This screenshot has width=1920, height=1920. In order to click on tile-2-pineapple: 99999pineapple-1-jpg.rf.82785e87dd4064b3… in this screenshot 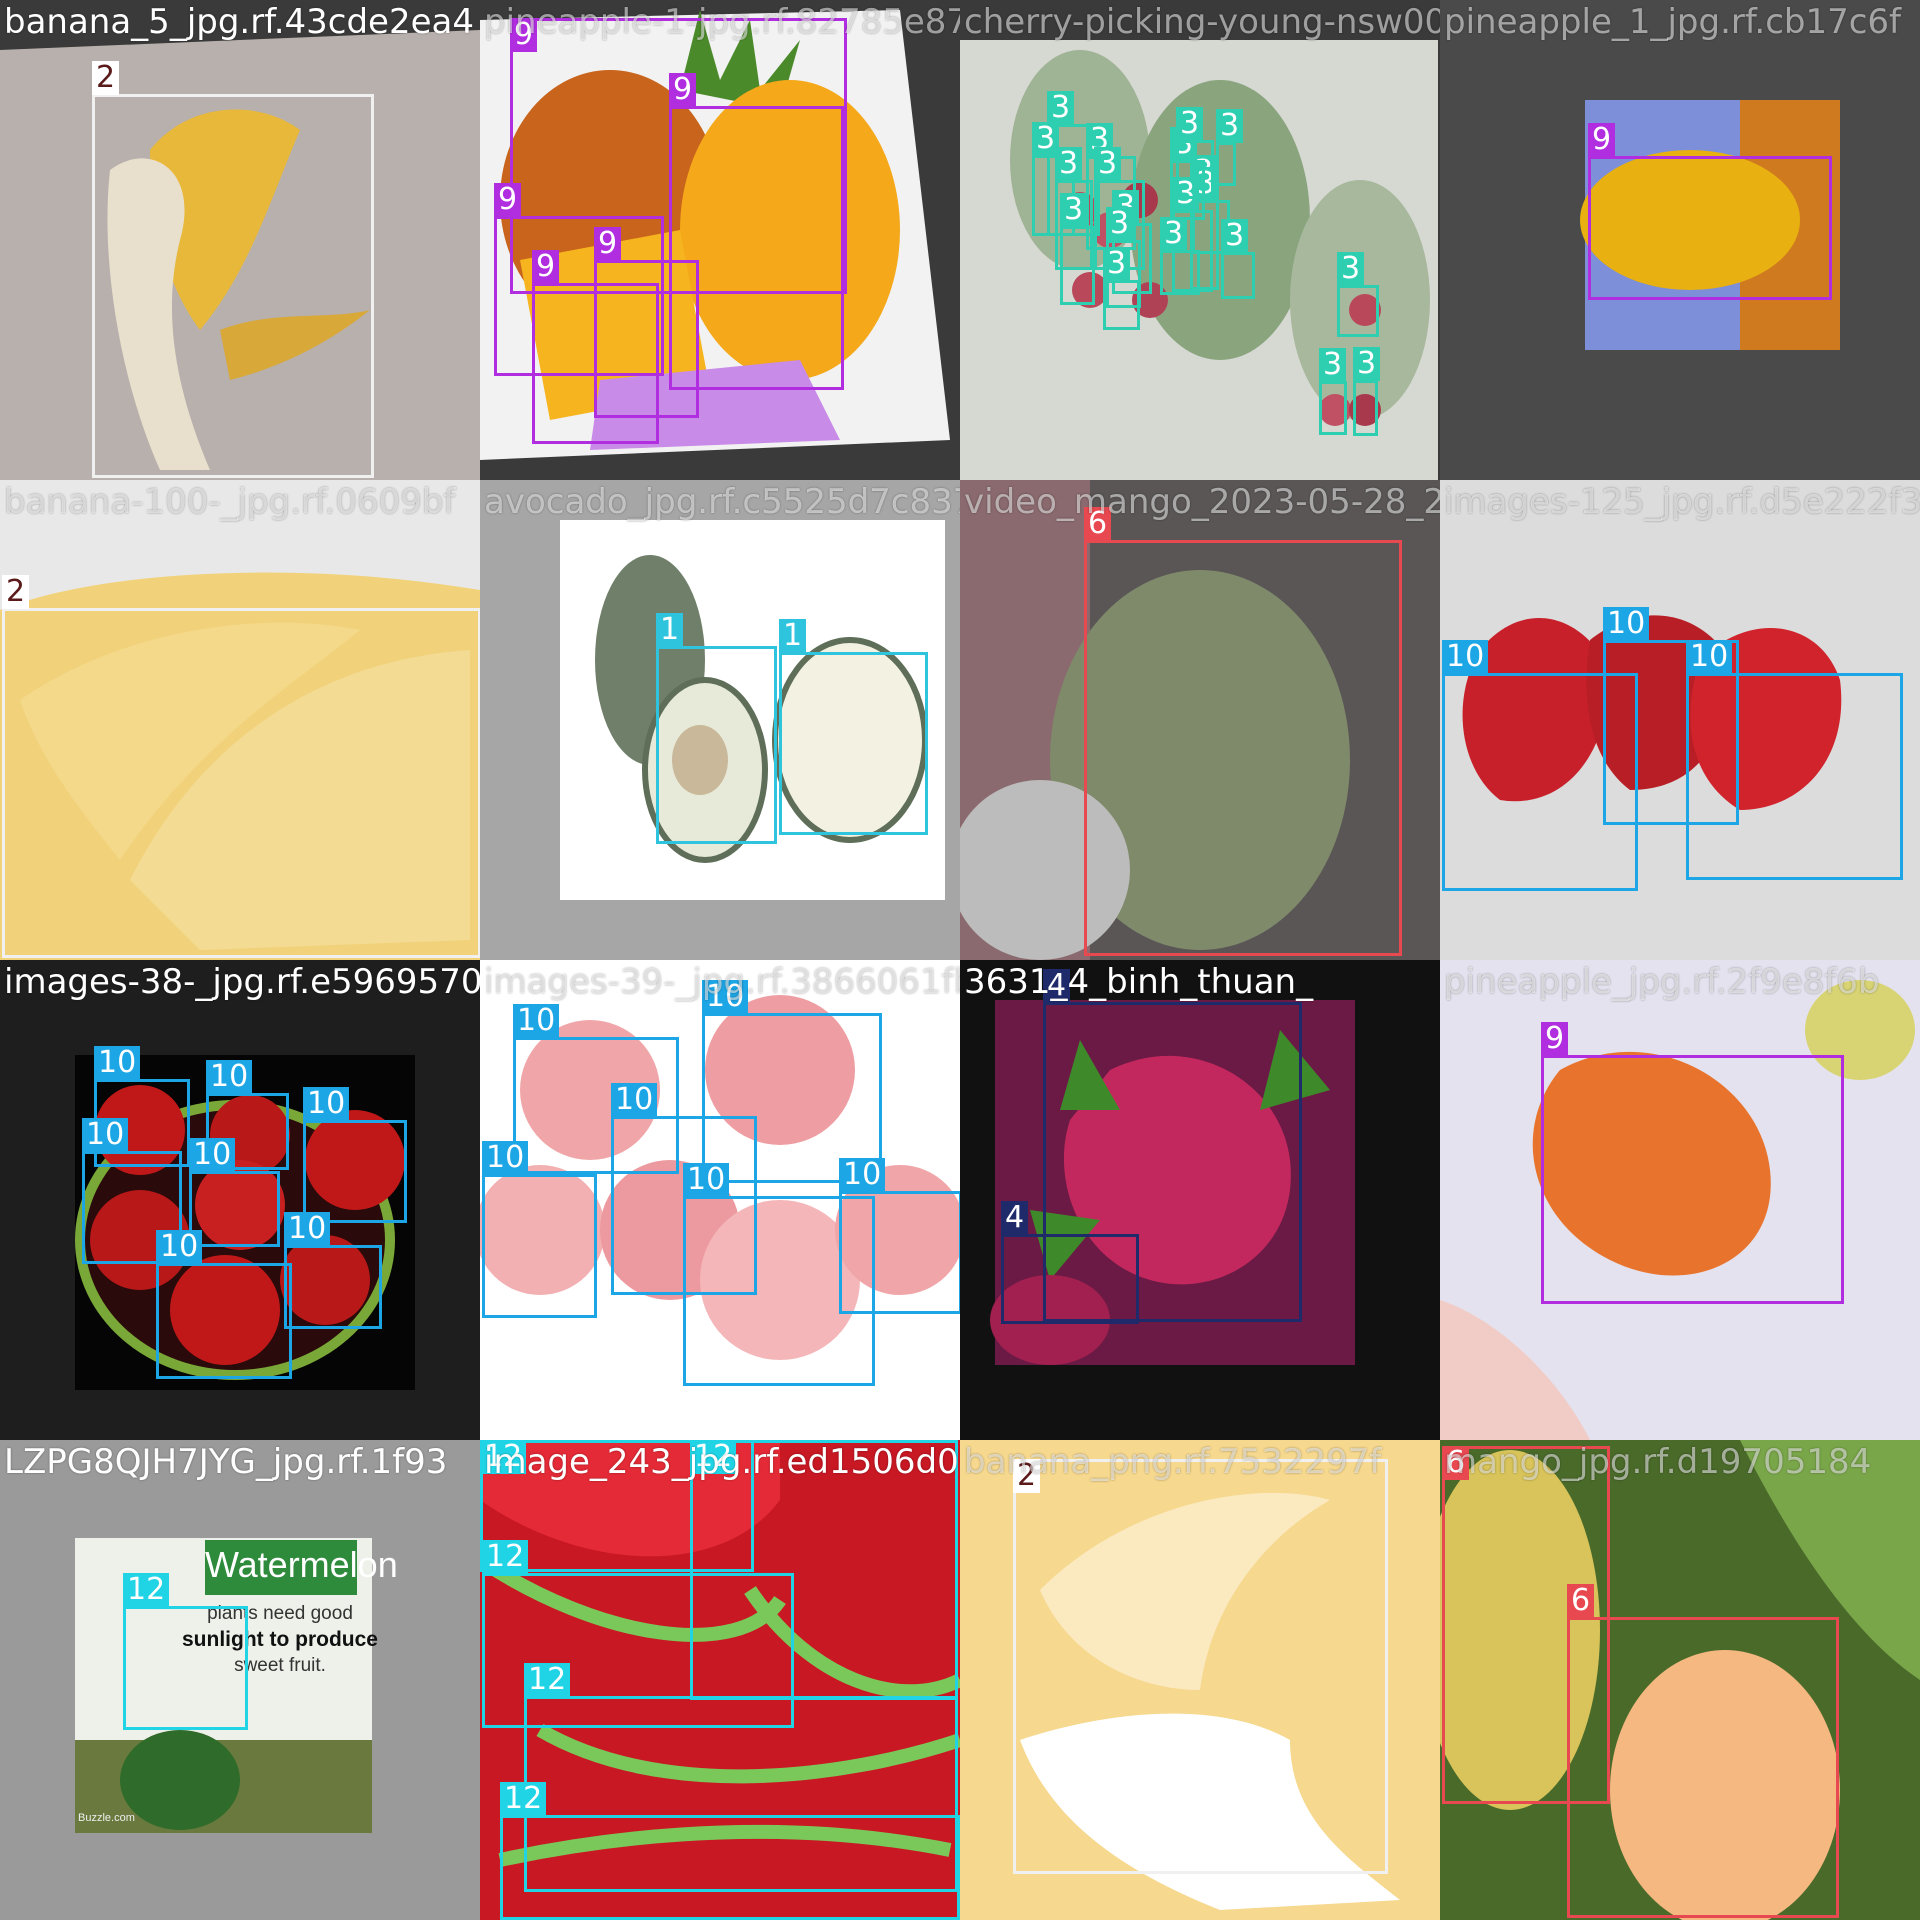, I will do `click(720, 240)`.